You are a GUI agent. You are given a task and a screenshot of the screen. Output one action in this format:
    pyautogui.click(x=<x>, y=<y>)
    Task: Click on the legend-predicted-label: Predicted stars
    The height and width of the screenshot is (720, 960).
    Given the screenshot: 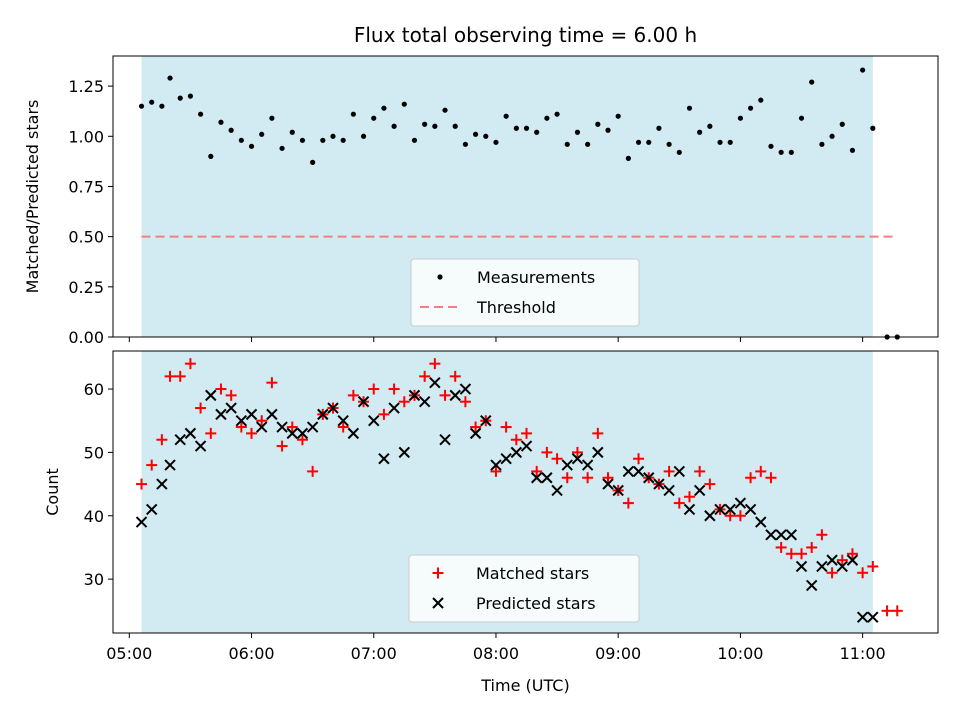 What is the action you would take?
    pyautogui.click(x=536, y=603)
    